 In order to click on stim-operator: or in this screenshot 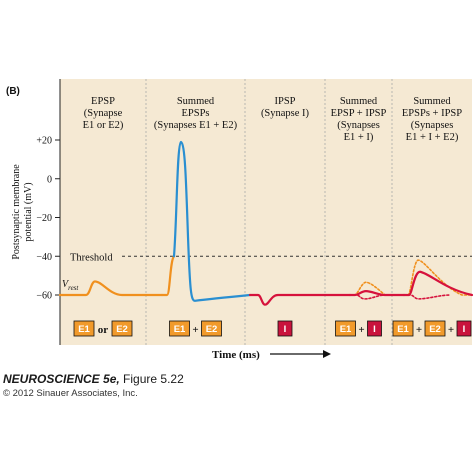, I will do `click(103, 330)`.